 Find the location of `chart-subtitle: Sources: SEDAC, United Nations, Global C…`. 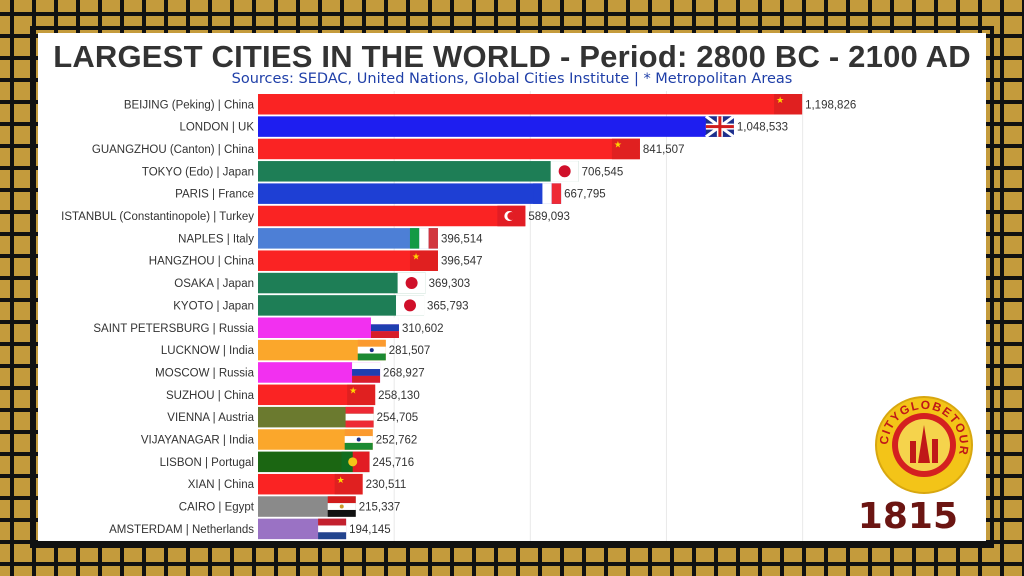

chart-subtitle: Sources: SEDAC, United Nations, Global C… is located at coordinates (512, 79).